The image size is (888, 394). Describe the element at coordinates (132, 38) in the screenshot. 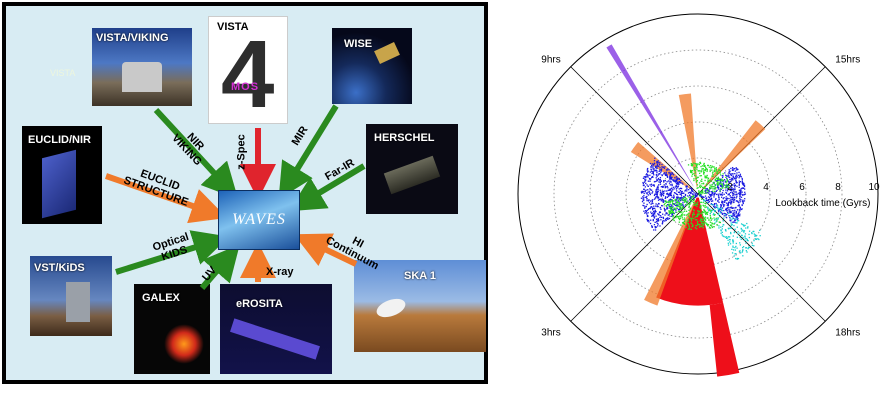

I see `vista-viking-label: VISTA/VIKING` at that location.